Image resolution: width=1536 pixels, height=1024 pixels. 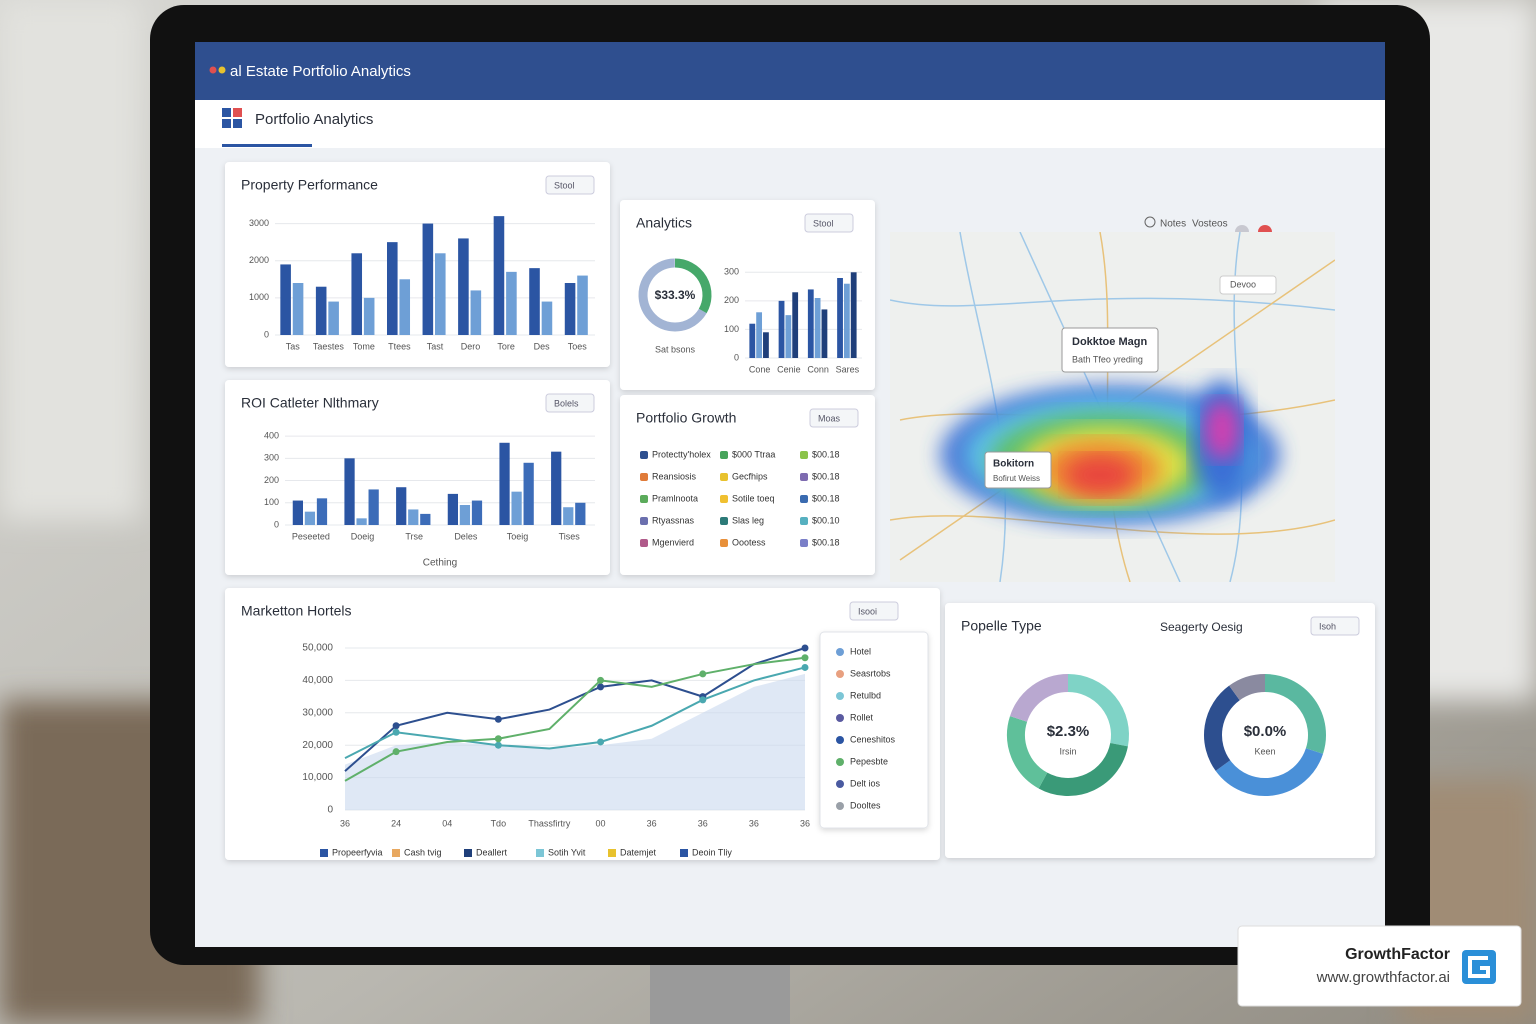 What do you see at coordinates (1201, 627) in the screenshot?
I see `panel-subtitle: Seagerty Oesig` at bounding box center [1201, 627].